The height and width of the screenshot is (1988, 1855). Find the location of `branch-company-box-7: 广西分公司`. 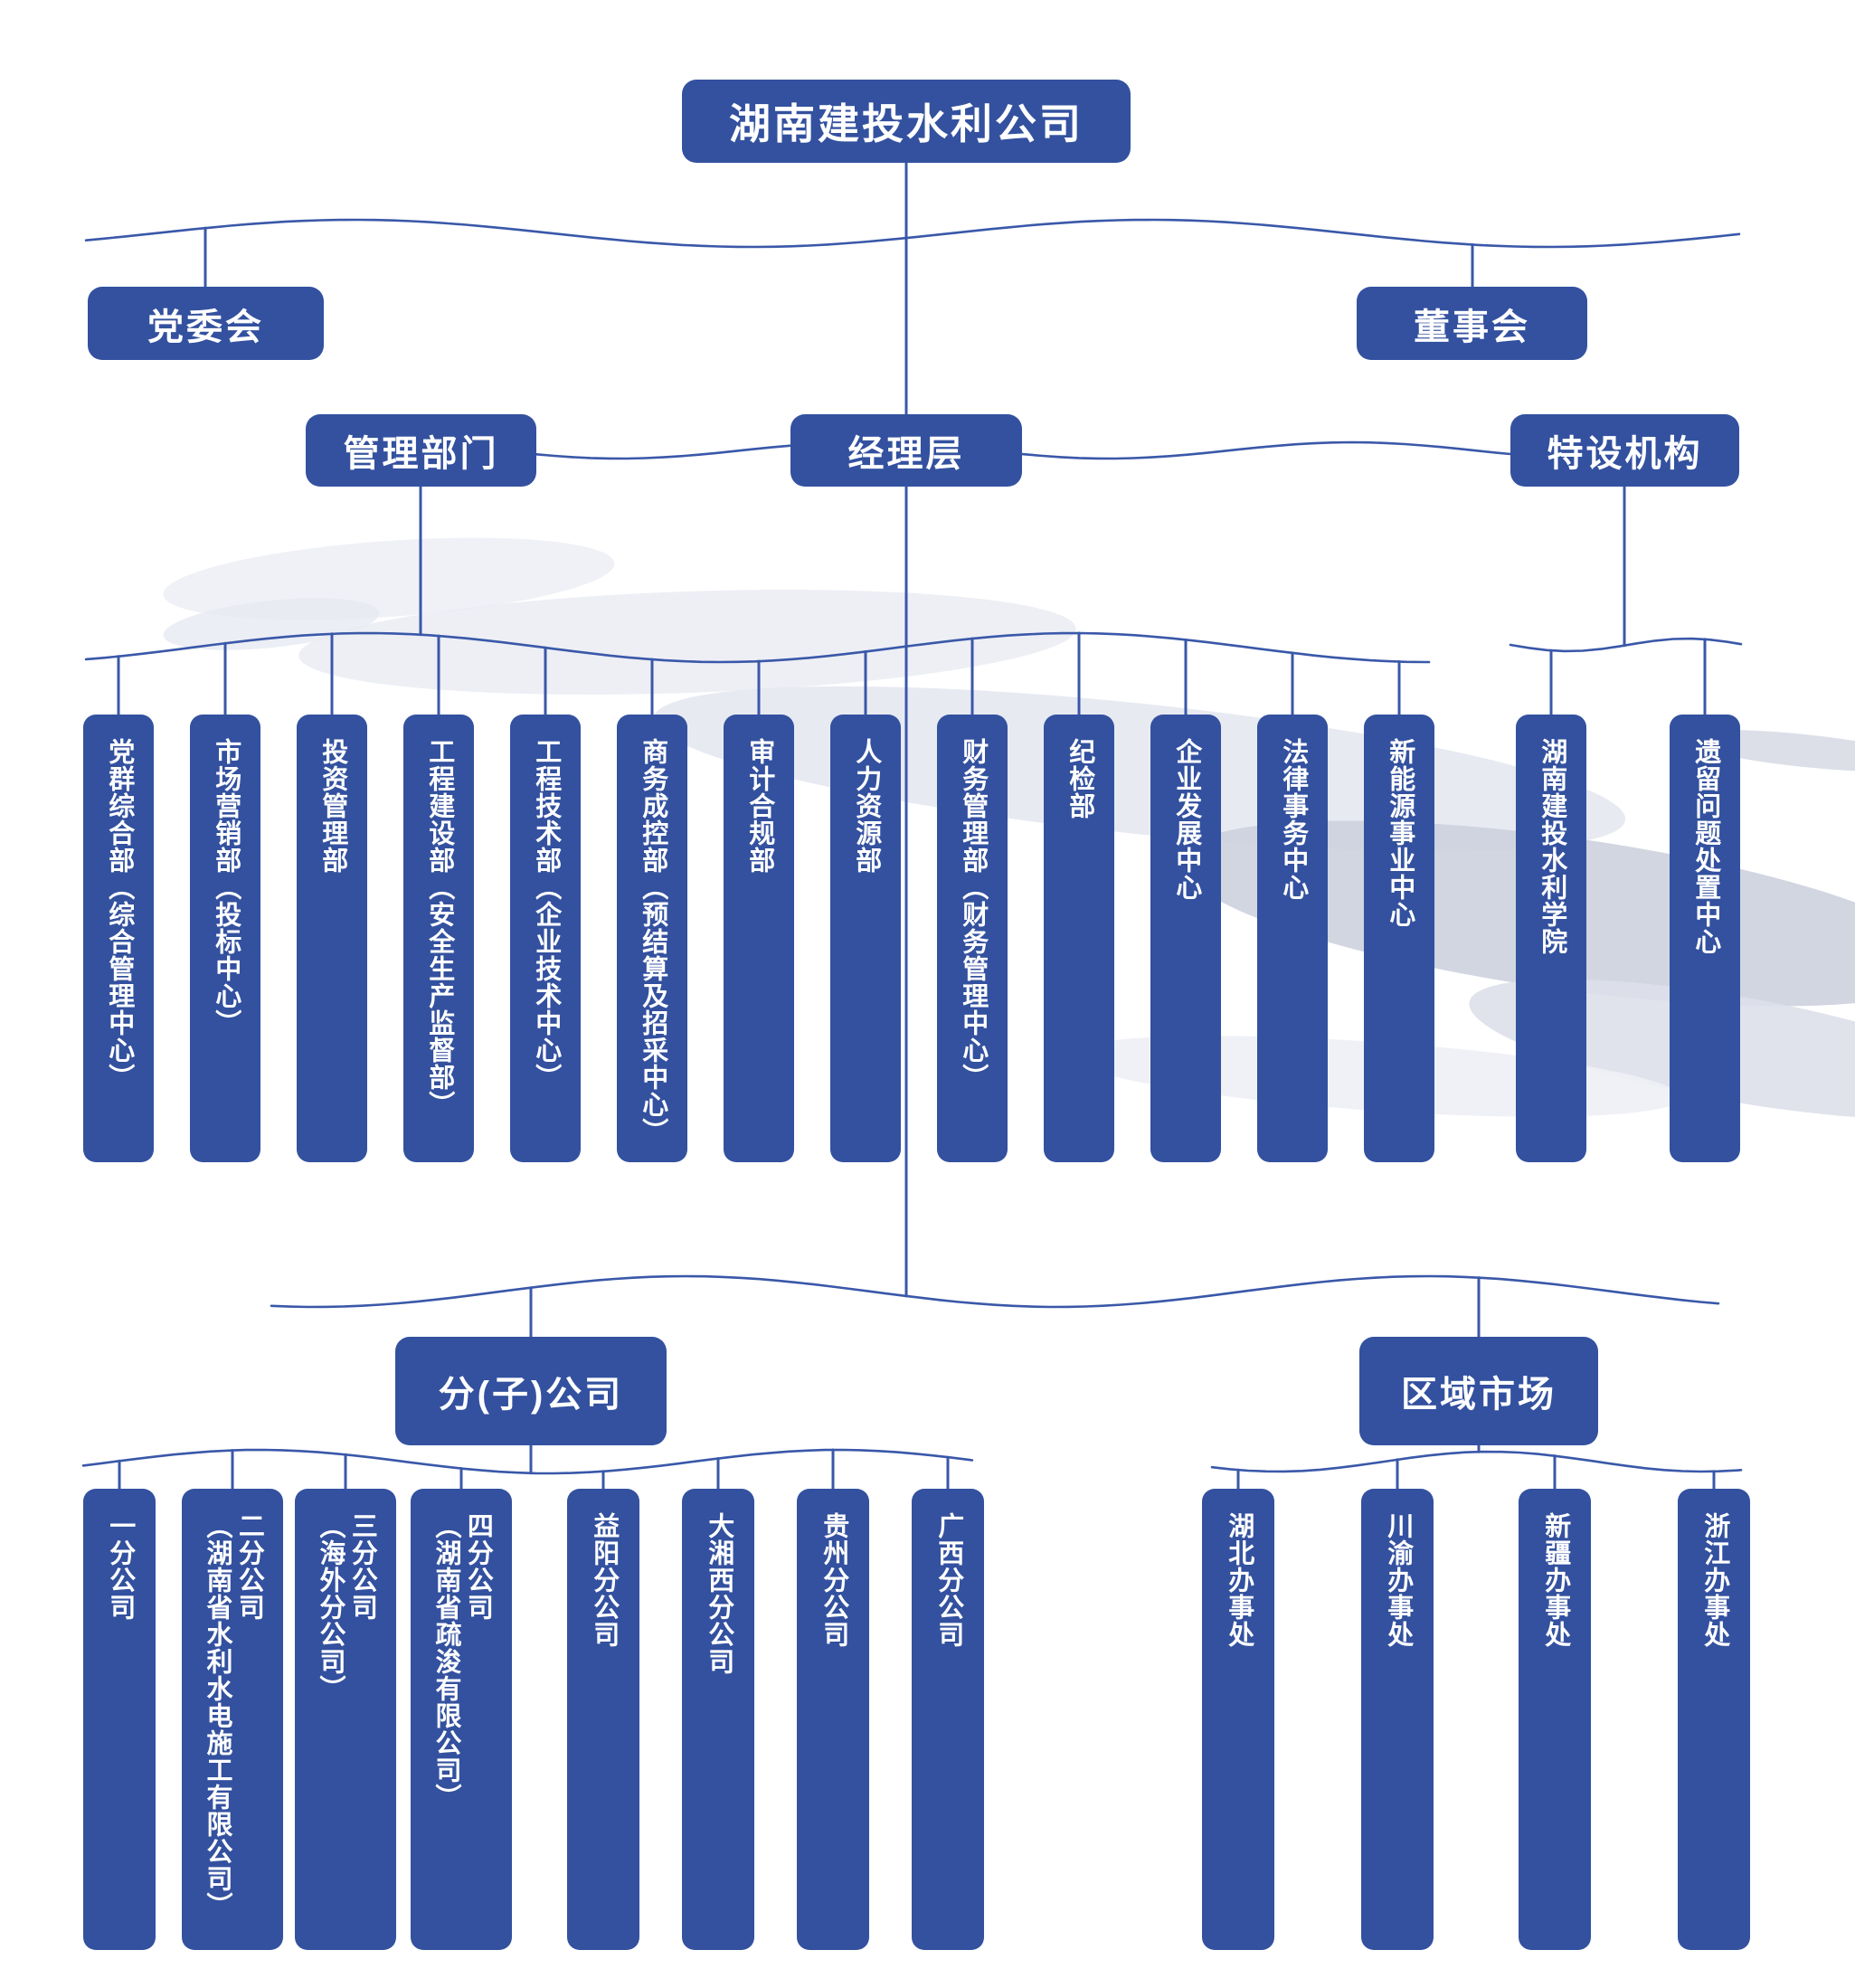

branch-company-box-7: 广西分公司 is located at coordinates (948, 1720).